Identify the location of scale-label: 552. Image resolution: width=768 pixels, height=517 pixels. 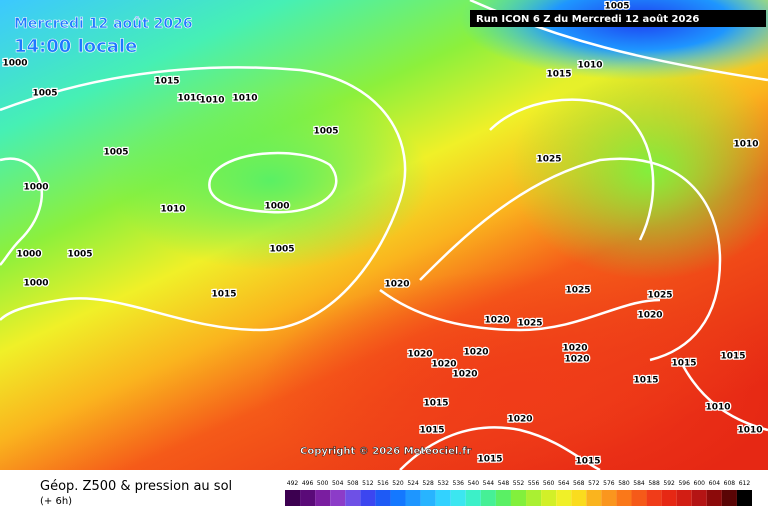
(519, 483).